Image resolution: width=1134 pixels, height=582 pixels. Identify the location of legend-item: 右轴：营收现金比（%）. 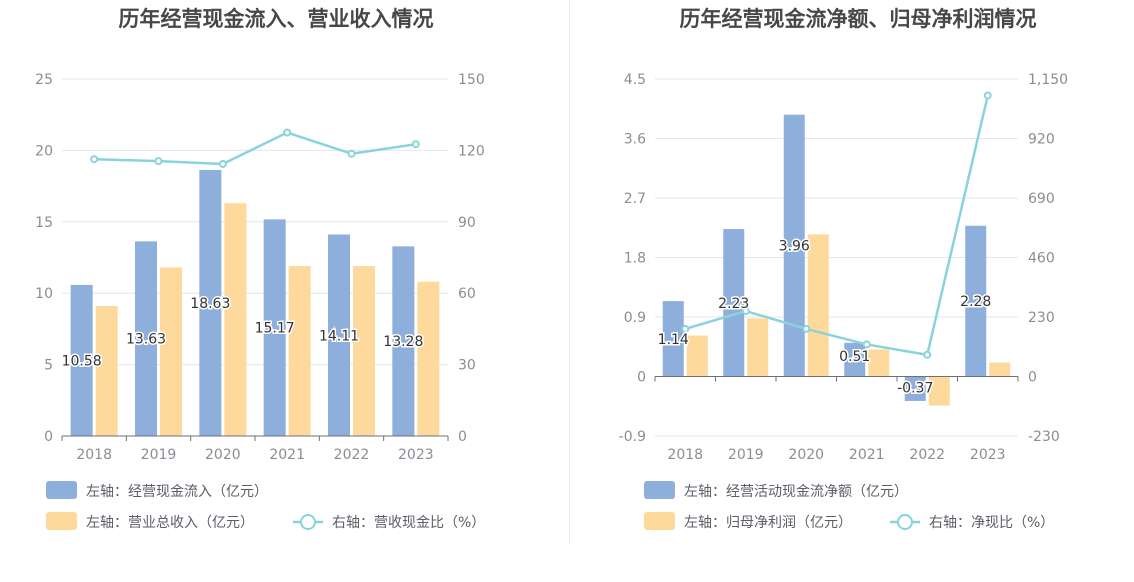
(389, 522).